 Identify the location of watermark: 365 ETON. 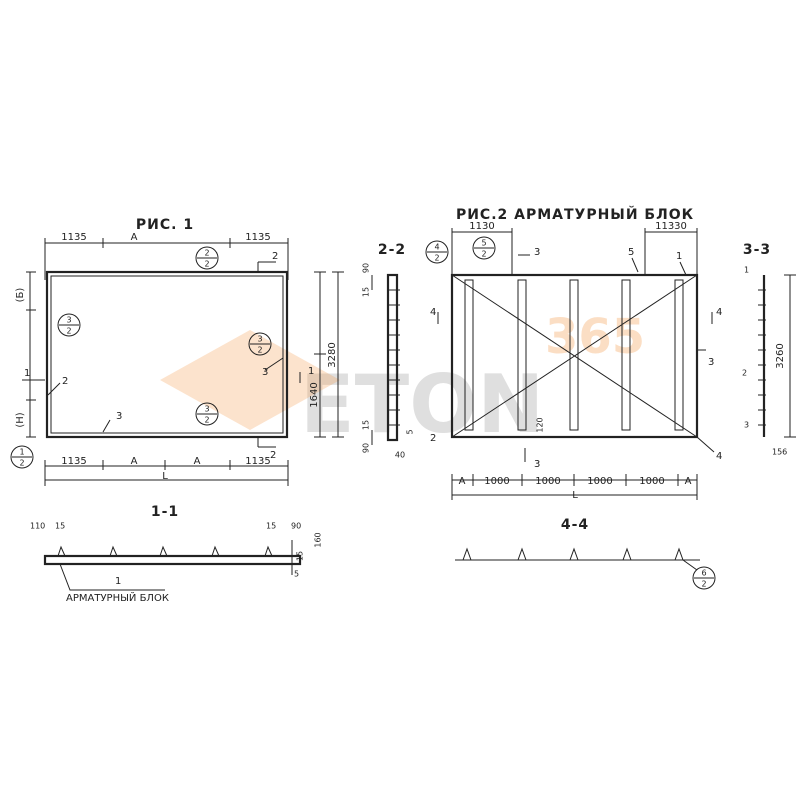
(402, 380).